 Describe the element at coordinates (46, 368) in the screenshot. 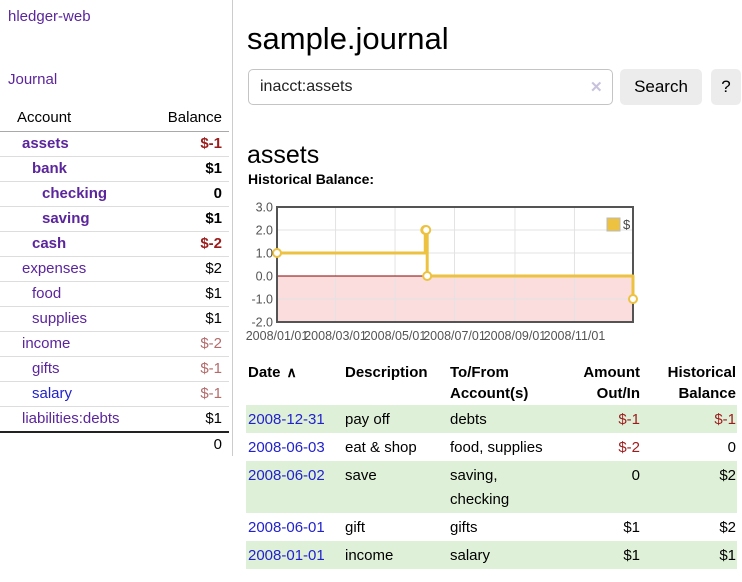

I see `account-link-gifts: gifts` at that location.